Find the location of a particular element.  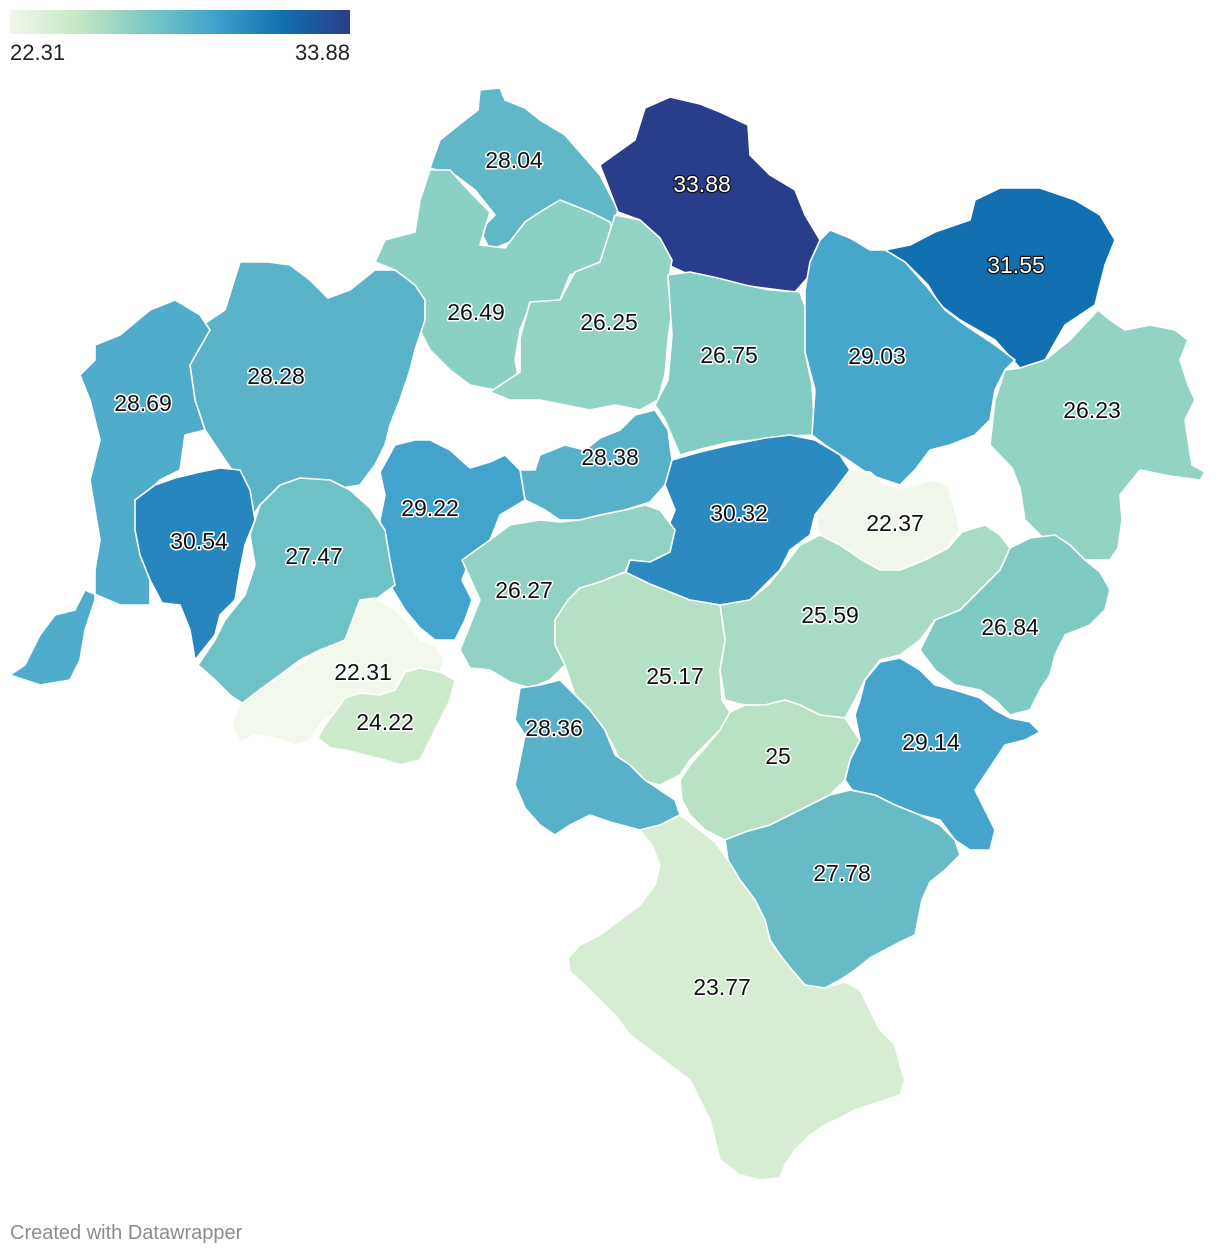

region-value-label: 26.75 is located at coordinates (729, 355).